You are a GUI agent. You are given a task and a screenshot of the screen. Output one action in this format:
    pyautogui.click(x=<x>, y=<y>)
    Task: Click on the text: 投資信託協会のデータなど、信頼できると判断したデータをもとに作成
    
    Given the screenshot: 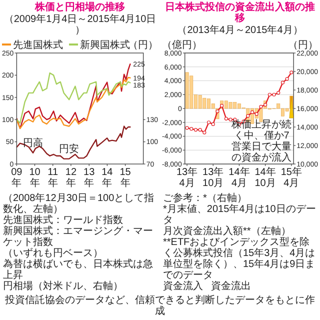 What is the action you would take?
    pyautogui.click(x=159, y=305)
    